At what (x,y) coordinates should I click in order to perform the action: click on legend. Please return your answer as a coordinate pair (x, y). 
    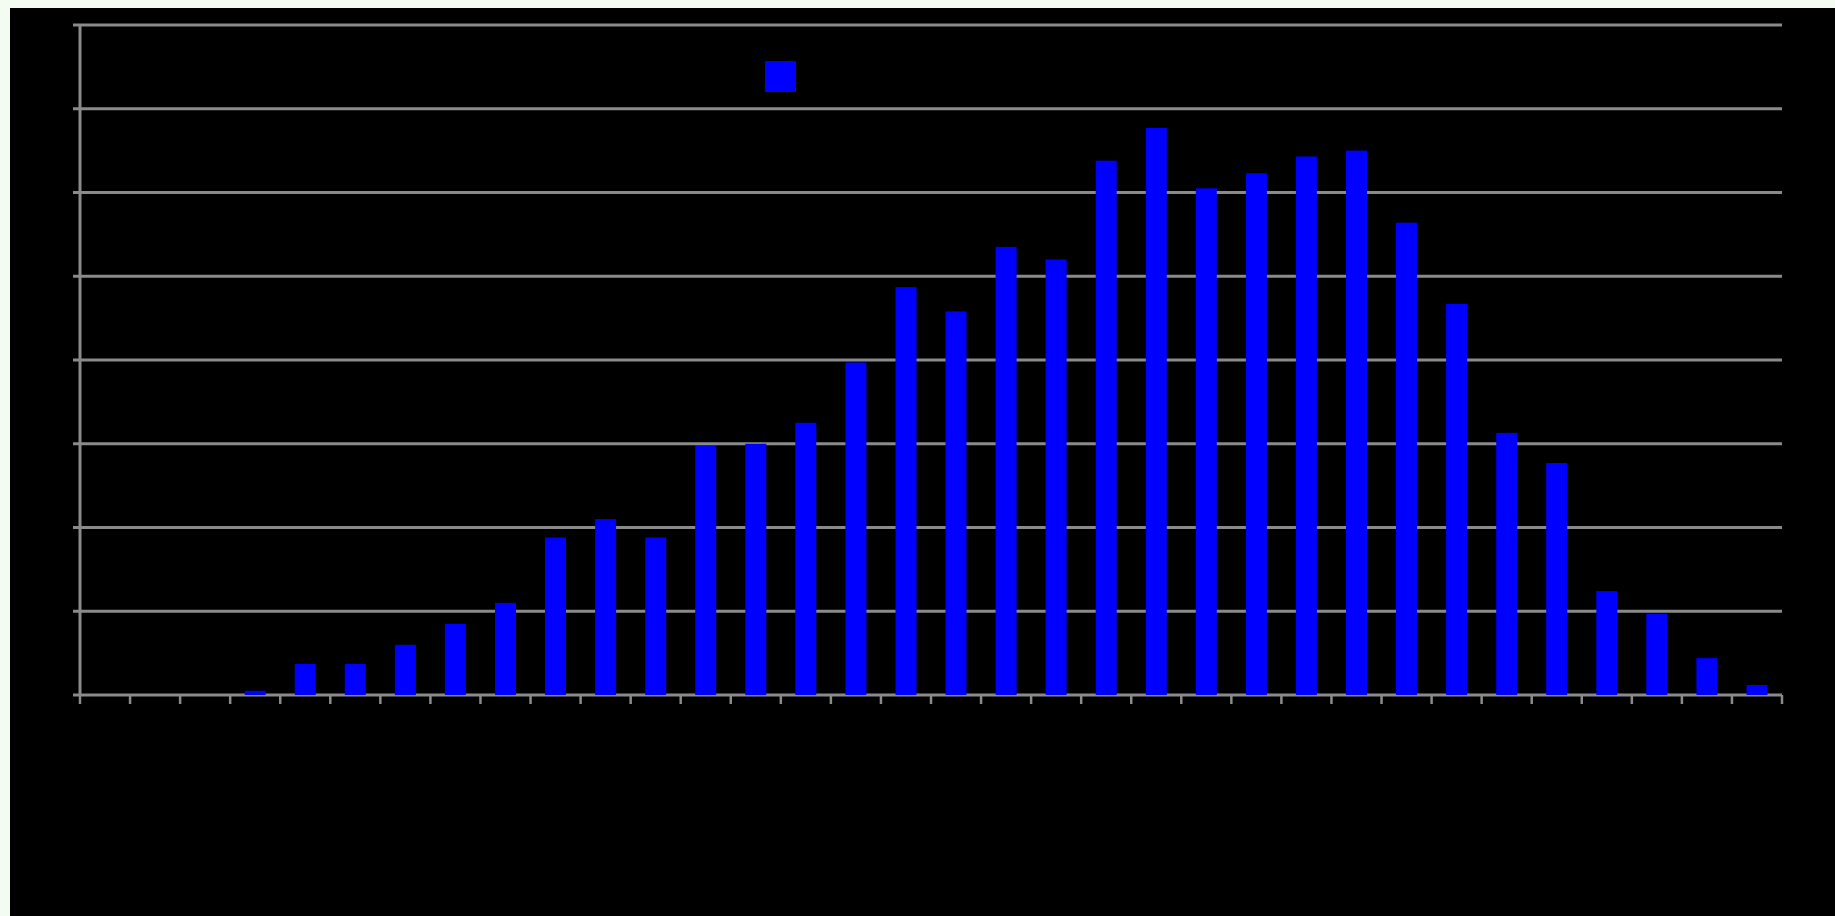
    Looking at the image, I should click on (780, 76).